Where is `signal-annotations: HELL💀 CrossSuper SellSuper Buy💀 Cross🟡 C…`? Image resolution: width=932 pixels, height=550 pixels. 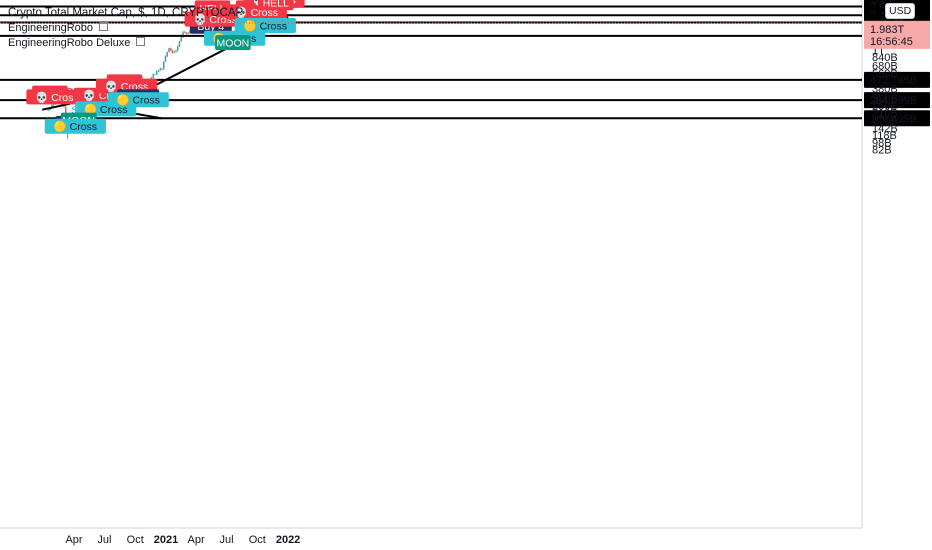
signal-annotations: HELL💀 CrossSuper SellSuper Buy💀 Cross🟡 C… is located at coordinates (165, 67).